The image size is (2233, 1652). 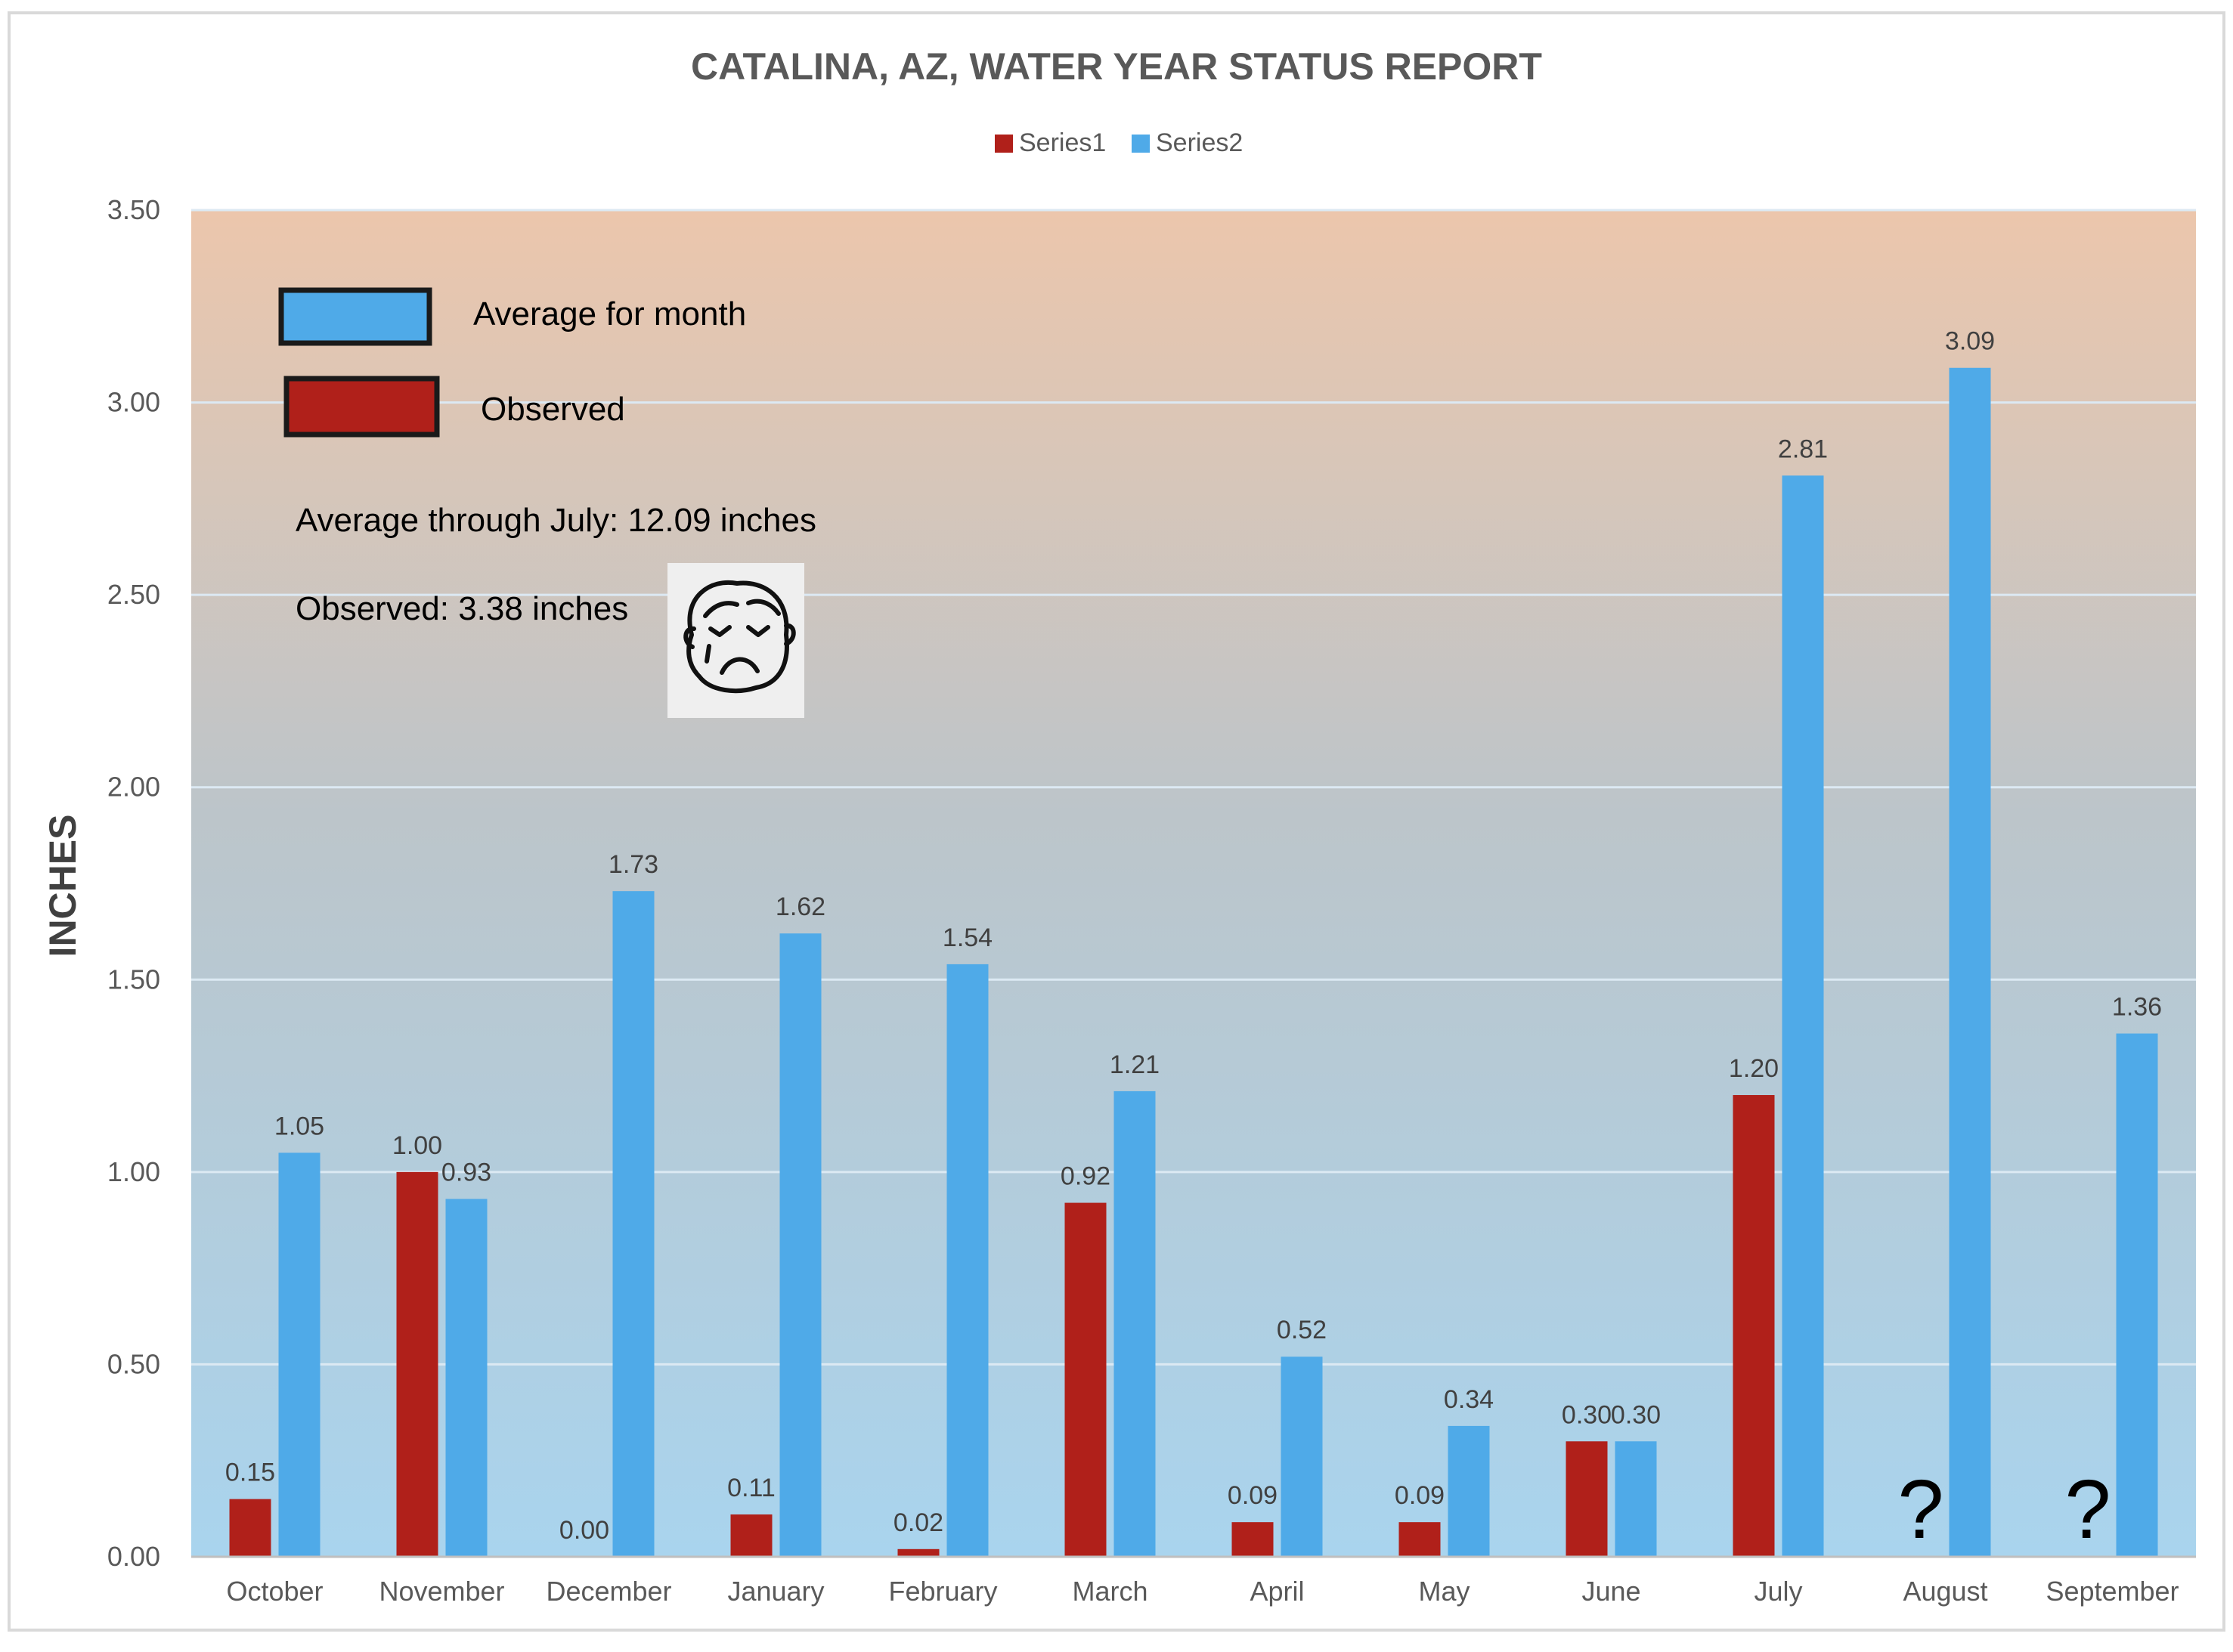 I want to click on y-tick-label: 3.50, so click(x=133, y=209).